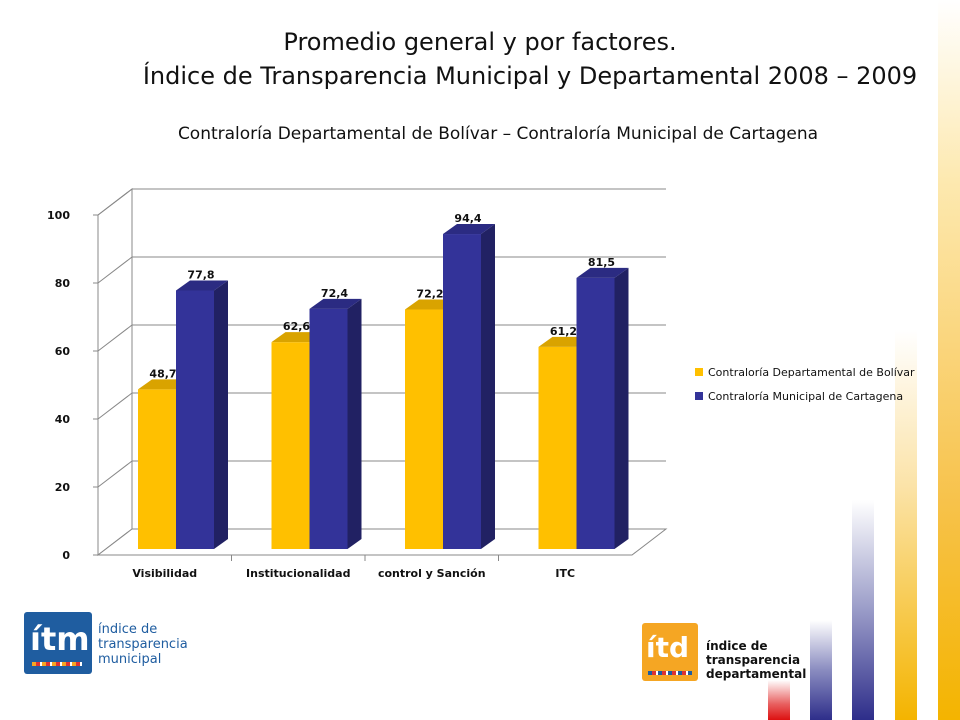 The image size is (960, 720). Describe the element at coordinates (565, 573) in the screenshot. I see `x-tick-label: ITC` at that location.